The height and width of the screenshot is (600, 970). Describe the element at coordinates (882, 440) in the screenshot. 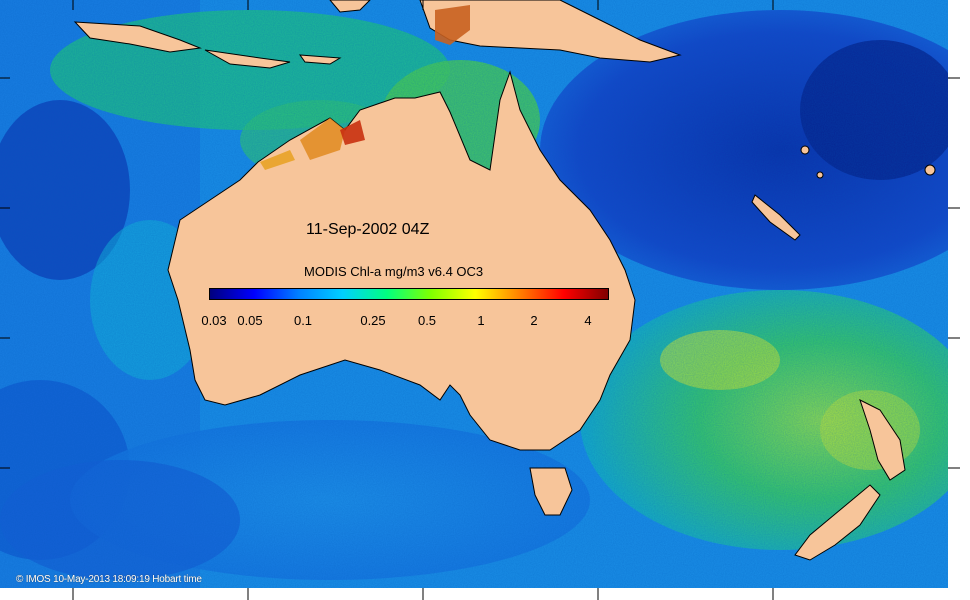

I see `nz-north-island` at that location.